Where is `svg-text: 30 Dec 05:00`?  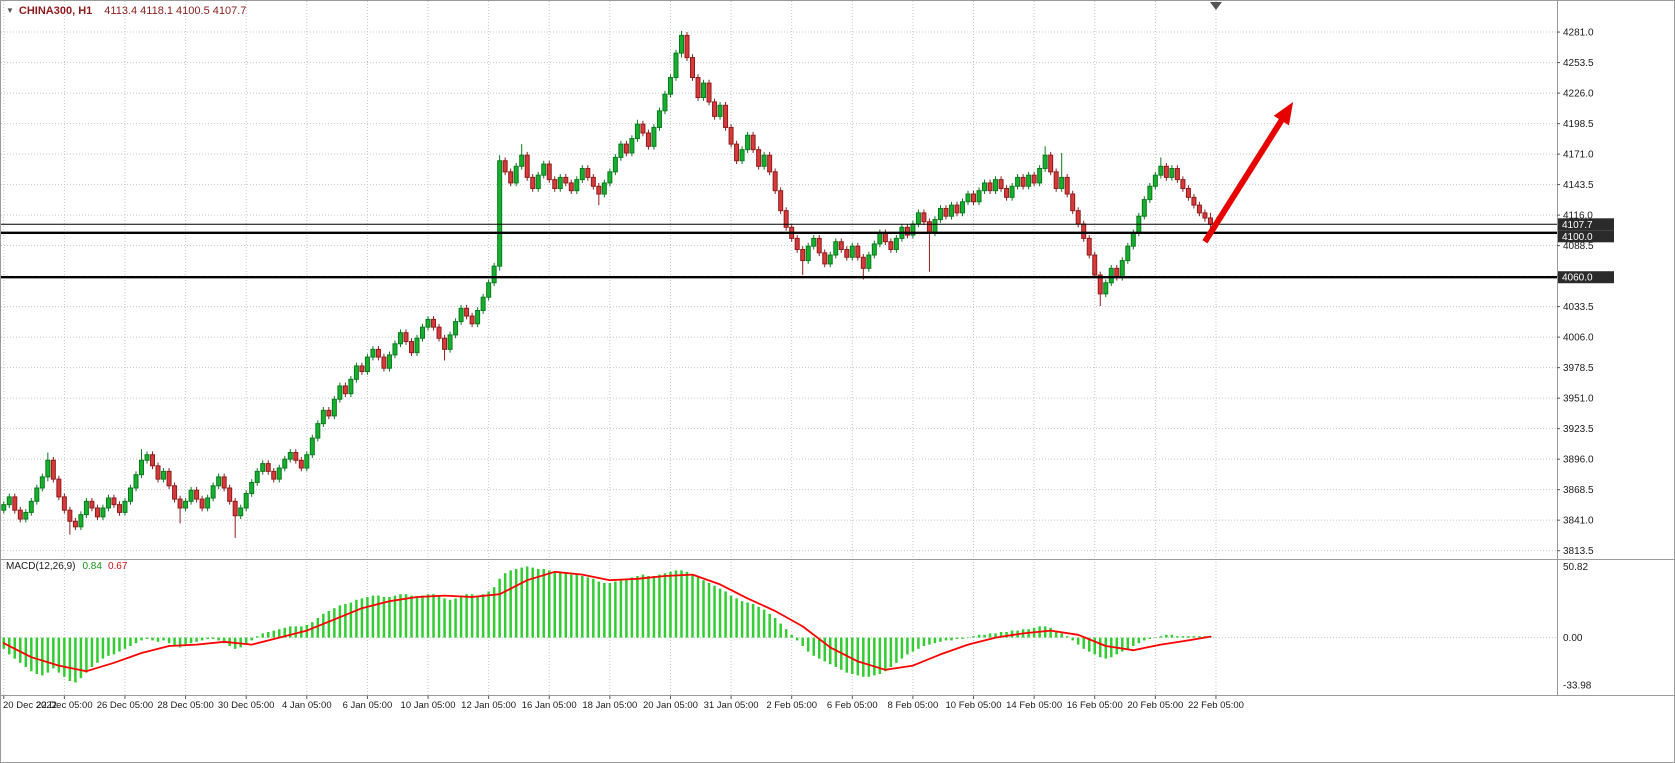
svg-text: 30 Dec 05:00 is located at coordinates (246, 705).